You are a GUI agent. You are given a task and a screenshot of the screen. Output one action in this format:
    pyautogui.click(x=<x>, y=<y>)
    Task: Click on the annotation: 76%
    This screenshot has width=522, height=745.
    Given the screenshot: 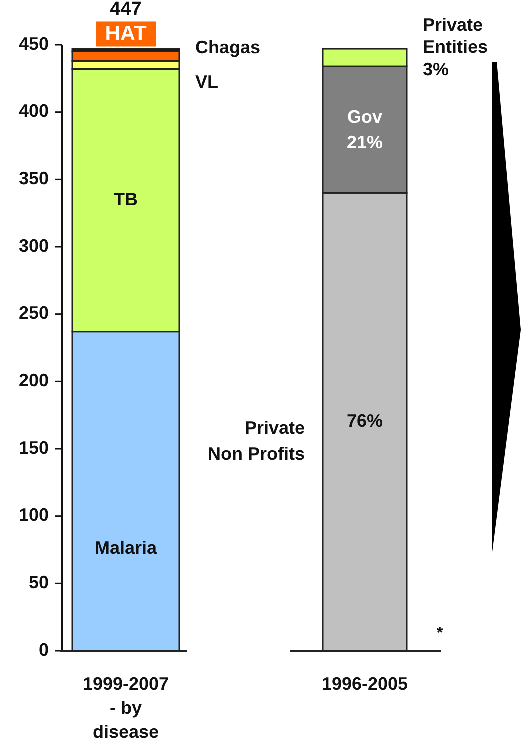 What is the action you would take?
    pyautogui.click(x=365, y=420)
    